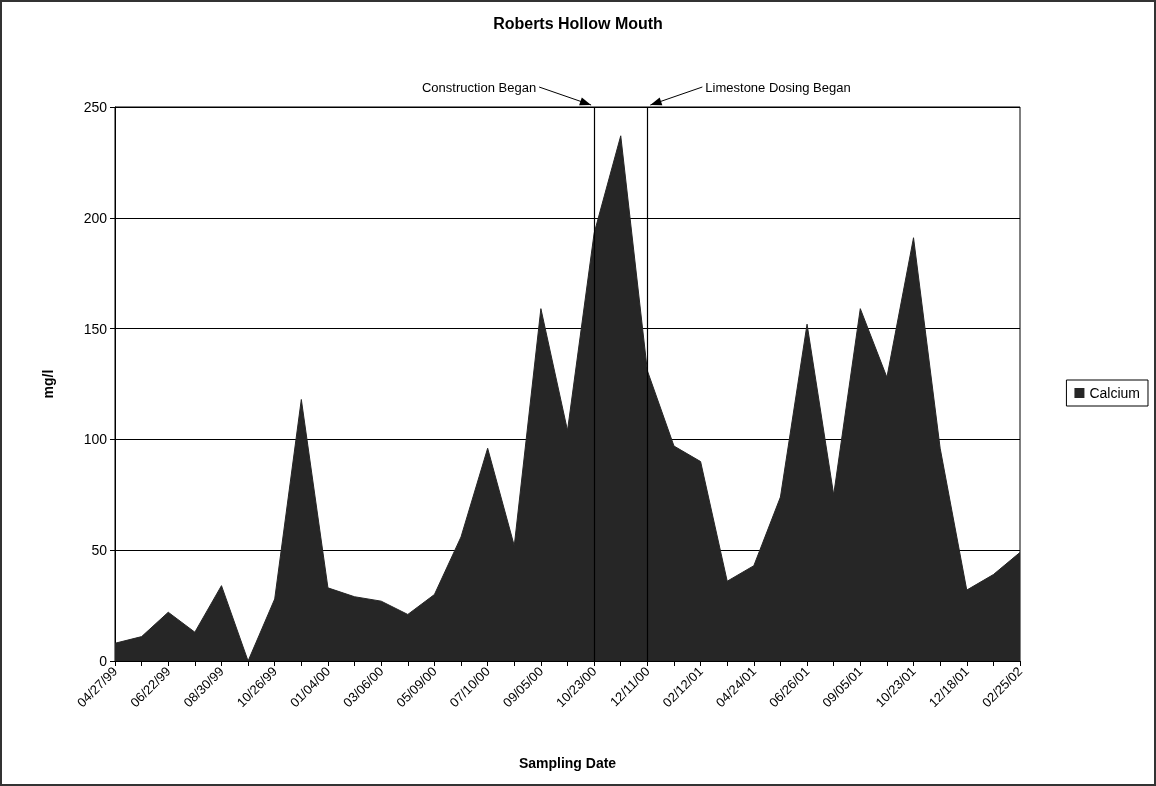 The width and height of the screenshot is (1156, 786). Describe the element at coordinates (99, 550) in the screenshot. I see `y-tick-label: 50` at that location.